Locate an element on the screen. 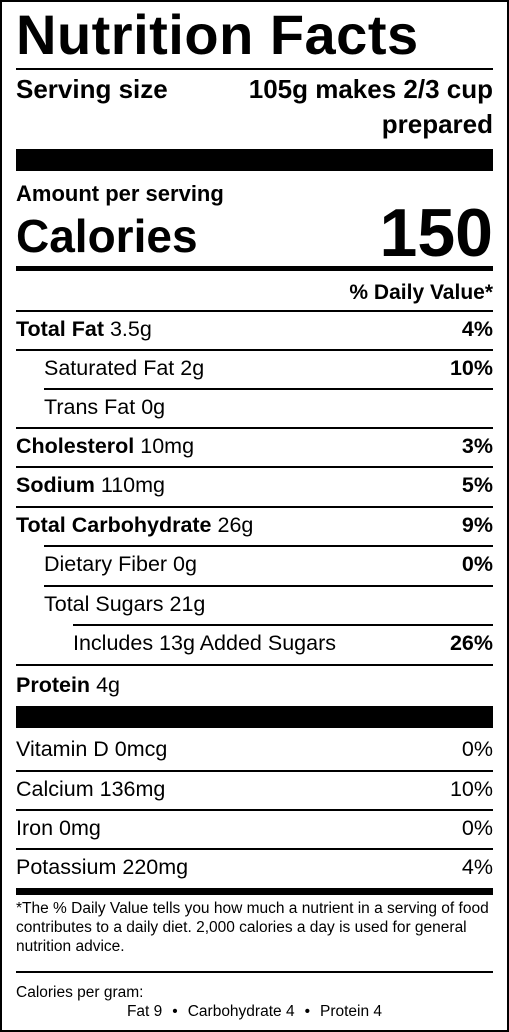  vitamin-name: Vitamin D is located at coordinates (62, 749).